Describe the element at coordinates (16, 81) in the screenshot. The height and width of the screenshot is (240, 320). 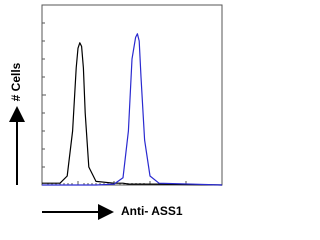
I see `y-label: # Cells` at that location.